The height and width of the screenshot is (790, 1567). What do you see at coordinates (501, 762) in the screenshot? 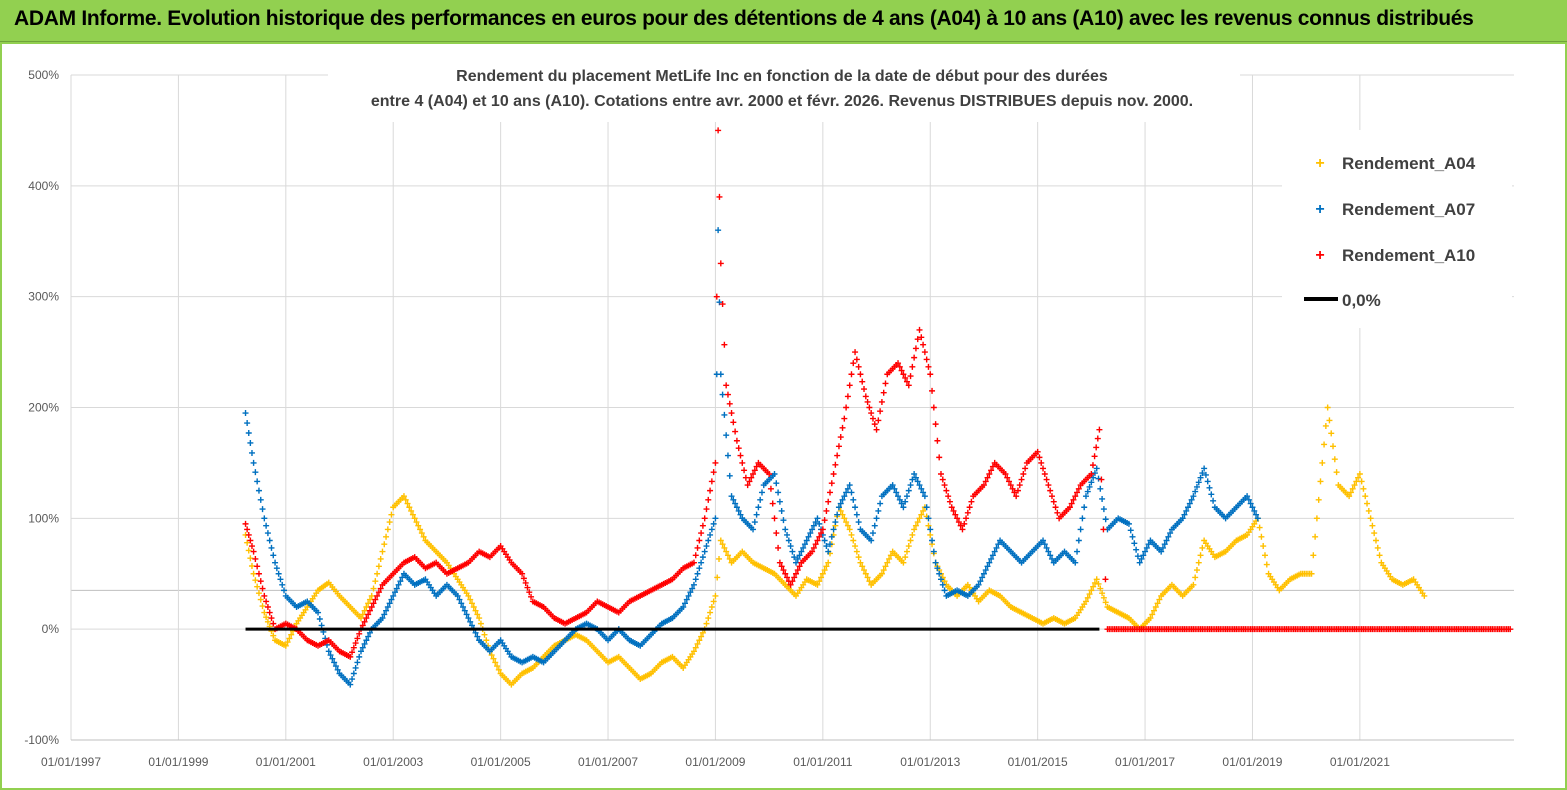
I see `x-tick-label: 01/01/2005` at bounding box center [501, 762].